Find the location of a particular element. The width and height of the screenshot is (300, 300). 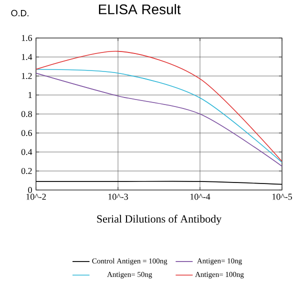

y-tick-label: 1 is located at coordinates (30, 95).